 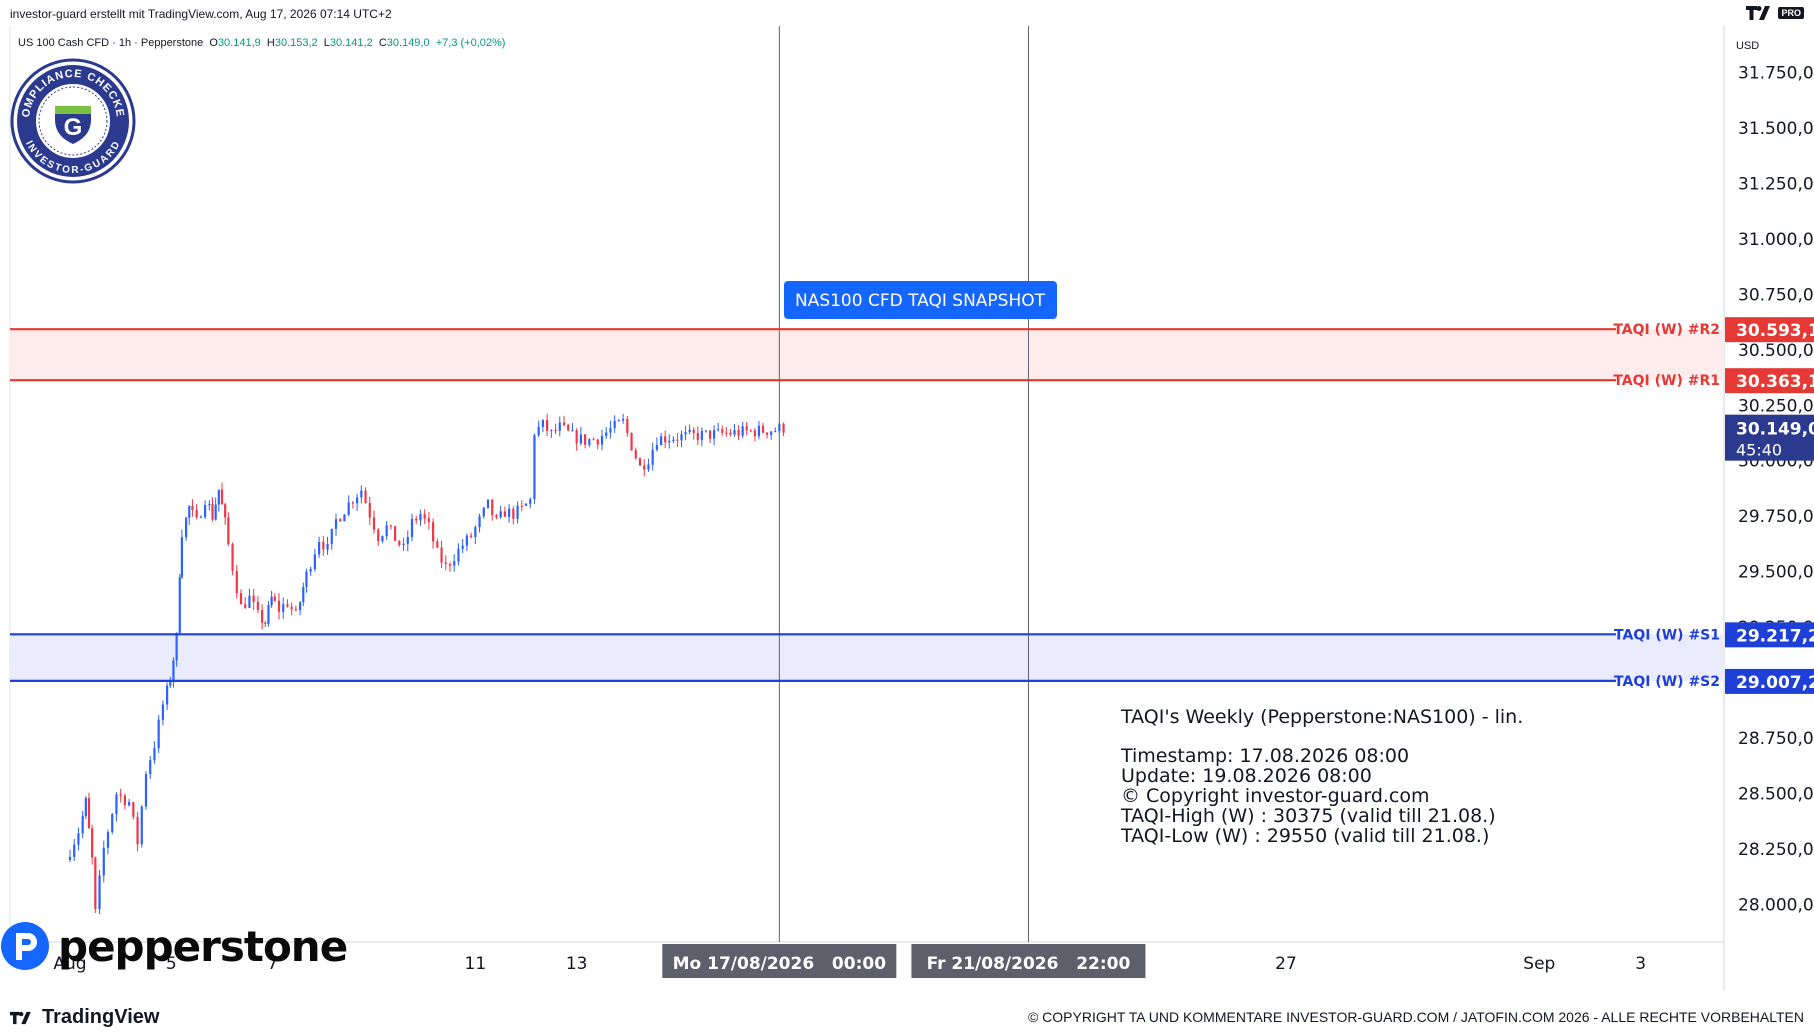 What do you see at coordinates (171, 964) in the screenshot?
I see `time-tick-label: 5` at bounding box center [171, 964].